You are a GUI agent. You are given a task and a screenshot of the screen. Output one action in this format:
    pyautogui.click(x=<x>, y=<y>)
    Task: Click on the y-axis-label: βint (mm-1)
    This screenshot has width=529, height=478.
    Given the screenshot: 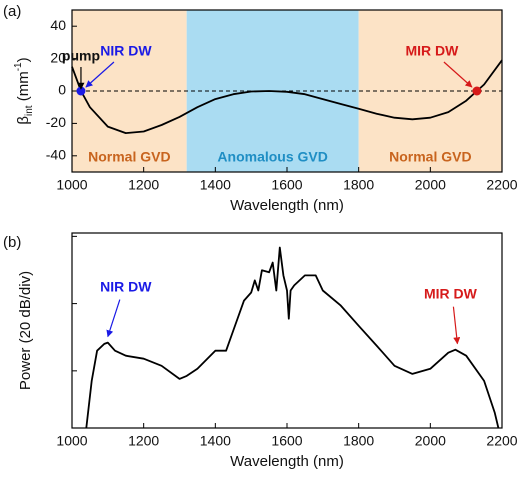 What is the action you would take?
    pyautogui.click(x=24, y=90)
    